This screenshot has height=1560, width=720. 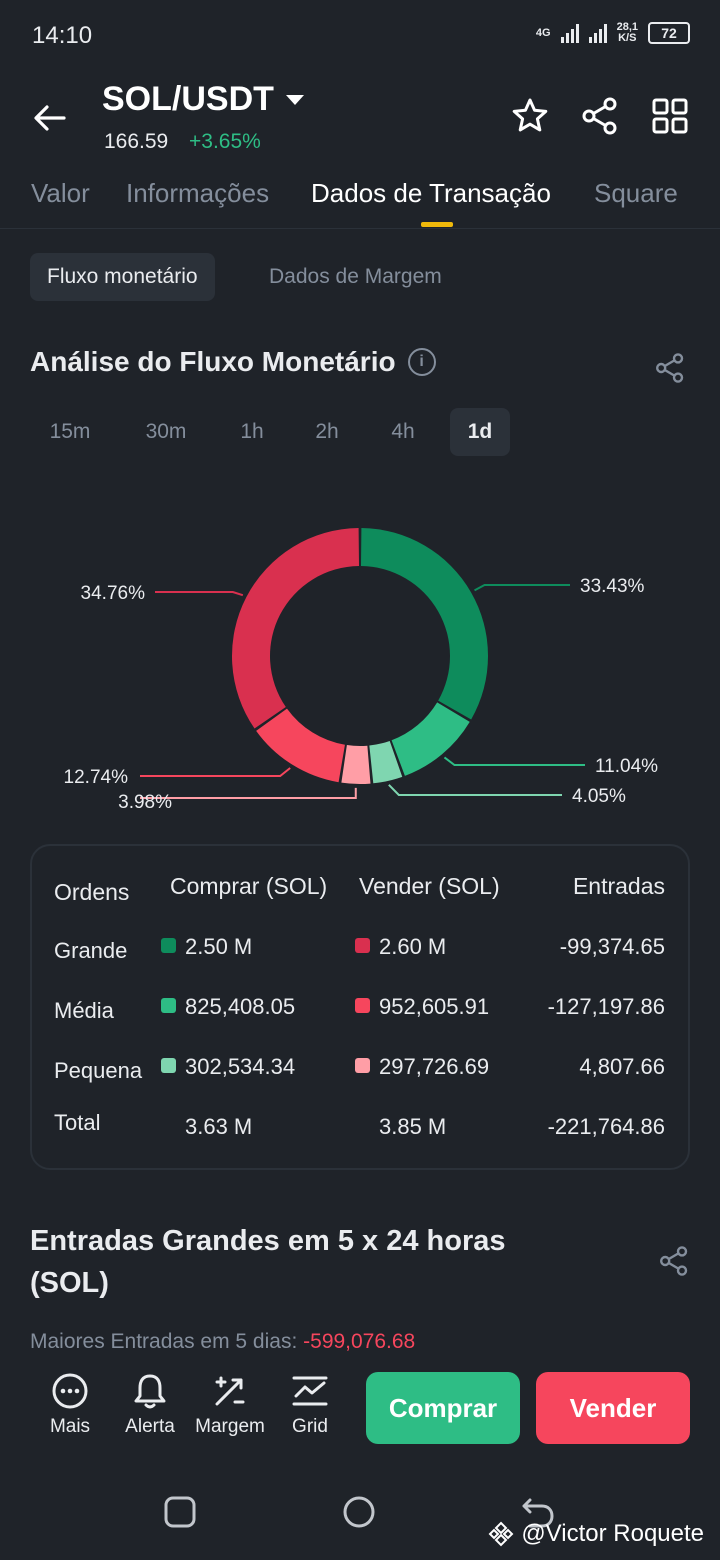 I want to click on sell-pequena: 297,726.69, so click(x=422, y=1067).